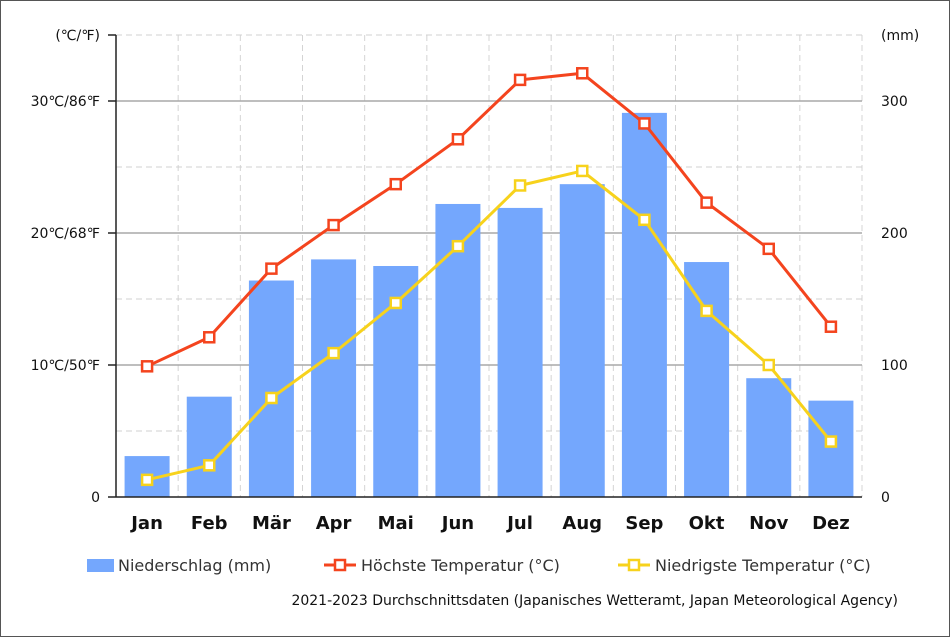  I want to click on month-label-6: Jun, so click(457, 523).